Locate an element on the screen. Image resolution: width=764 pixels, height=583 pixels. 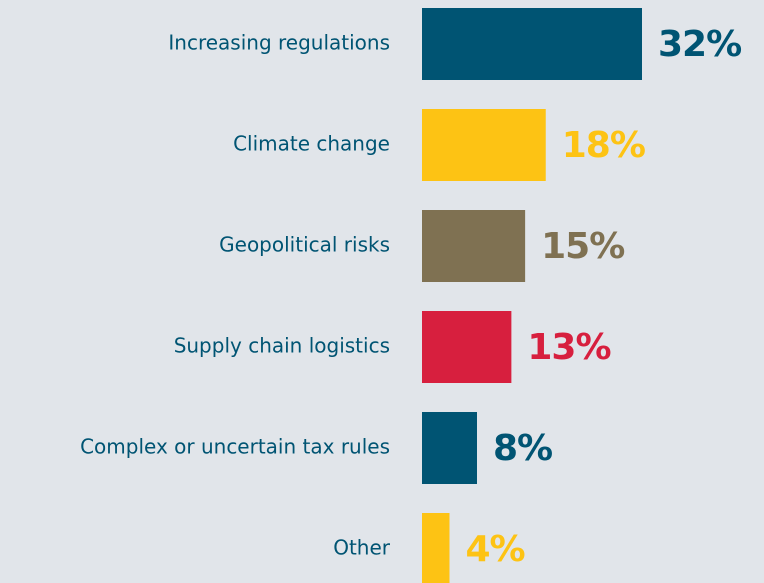
category-label: Complex or uncertain tax rules is located at coordinates (235, 447).